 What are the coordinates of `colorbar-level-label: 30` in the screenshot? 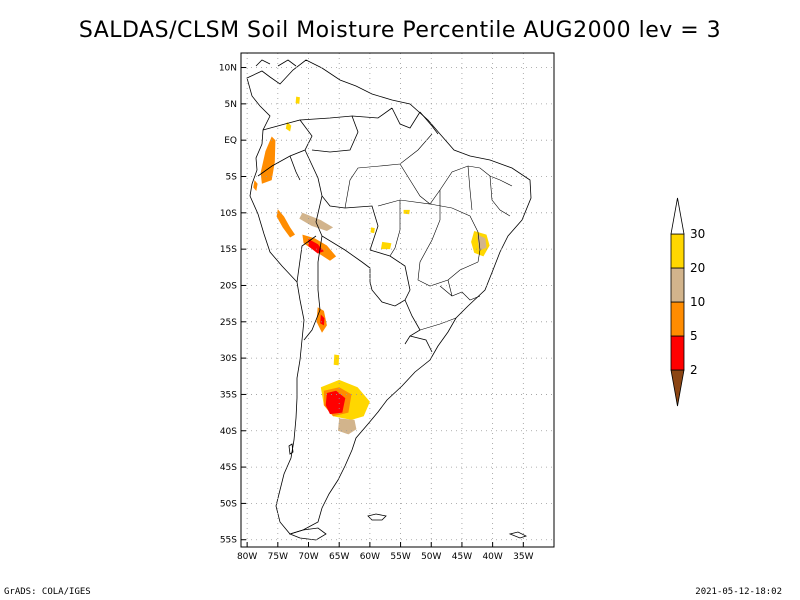 It's located at (697, 234).